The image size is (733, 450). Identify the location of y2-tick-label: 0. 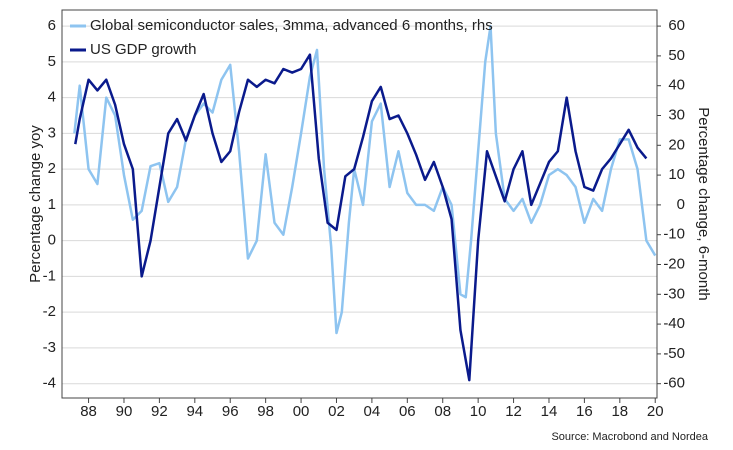
(681, 204).